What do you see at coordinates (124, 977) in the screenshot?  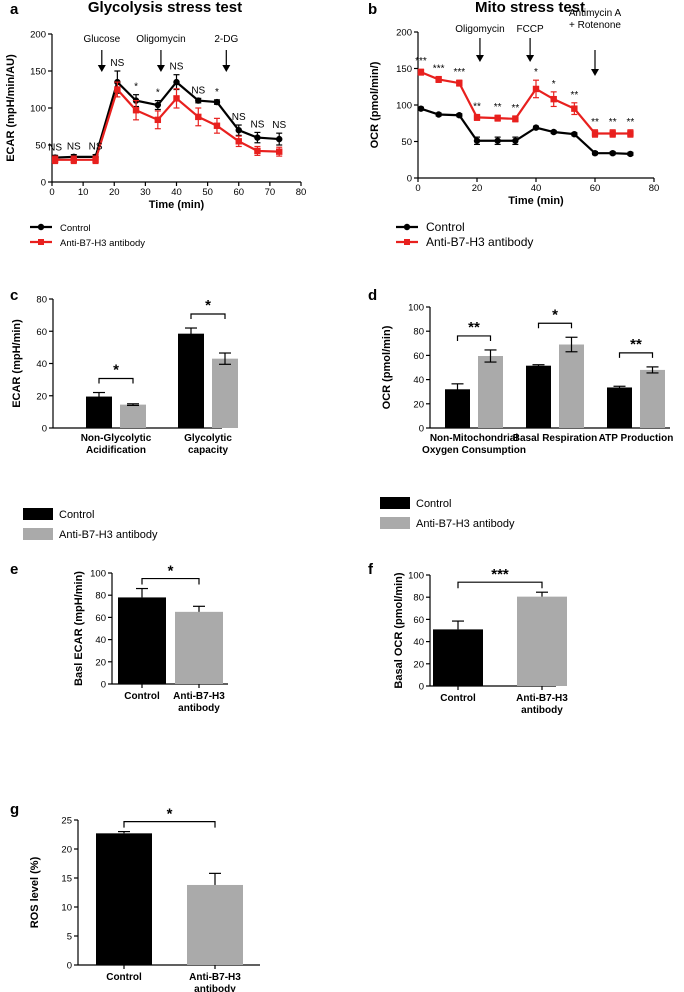 I see `g-category-label: Control` at bounding box center [124, 977].